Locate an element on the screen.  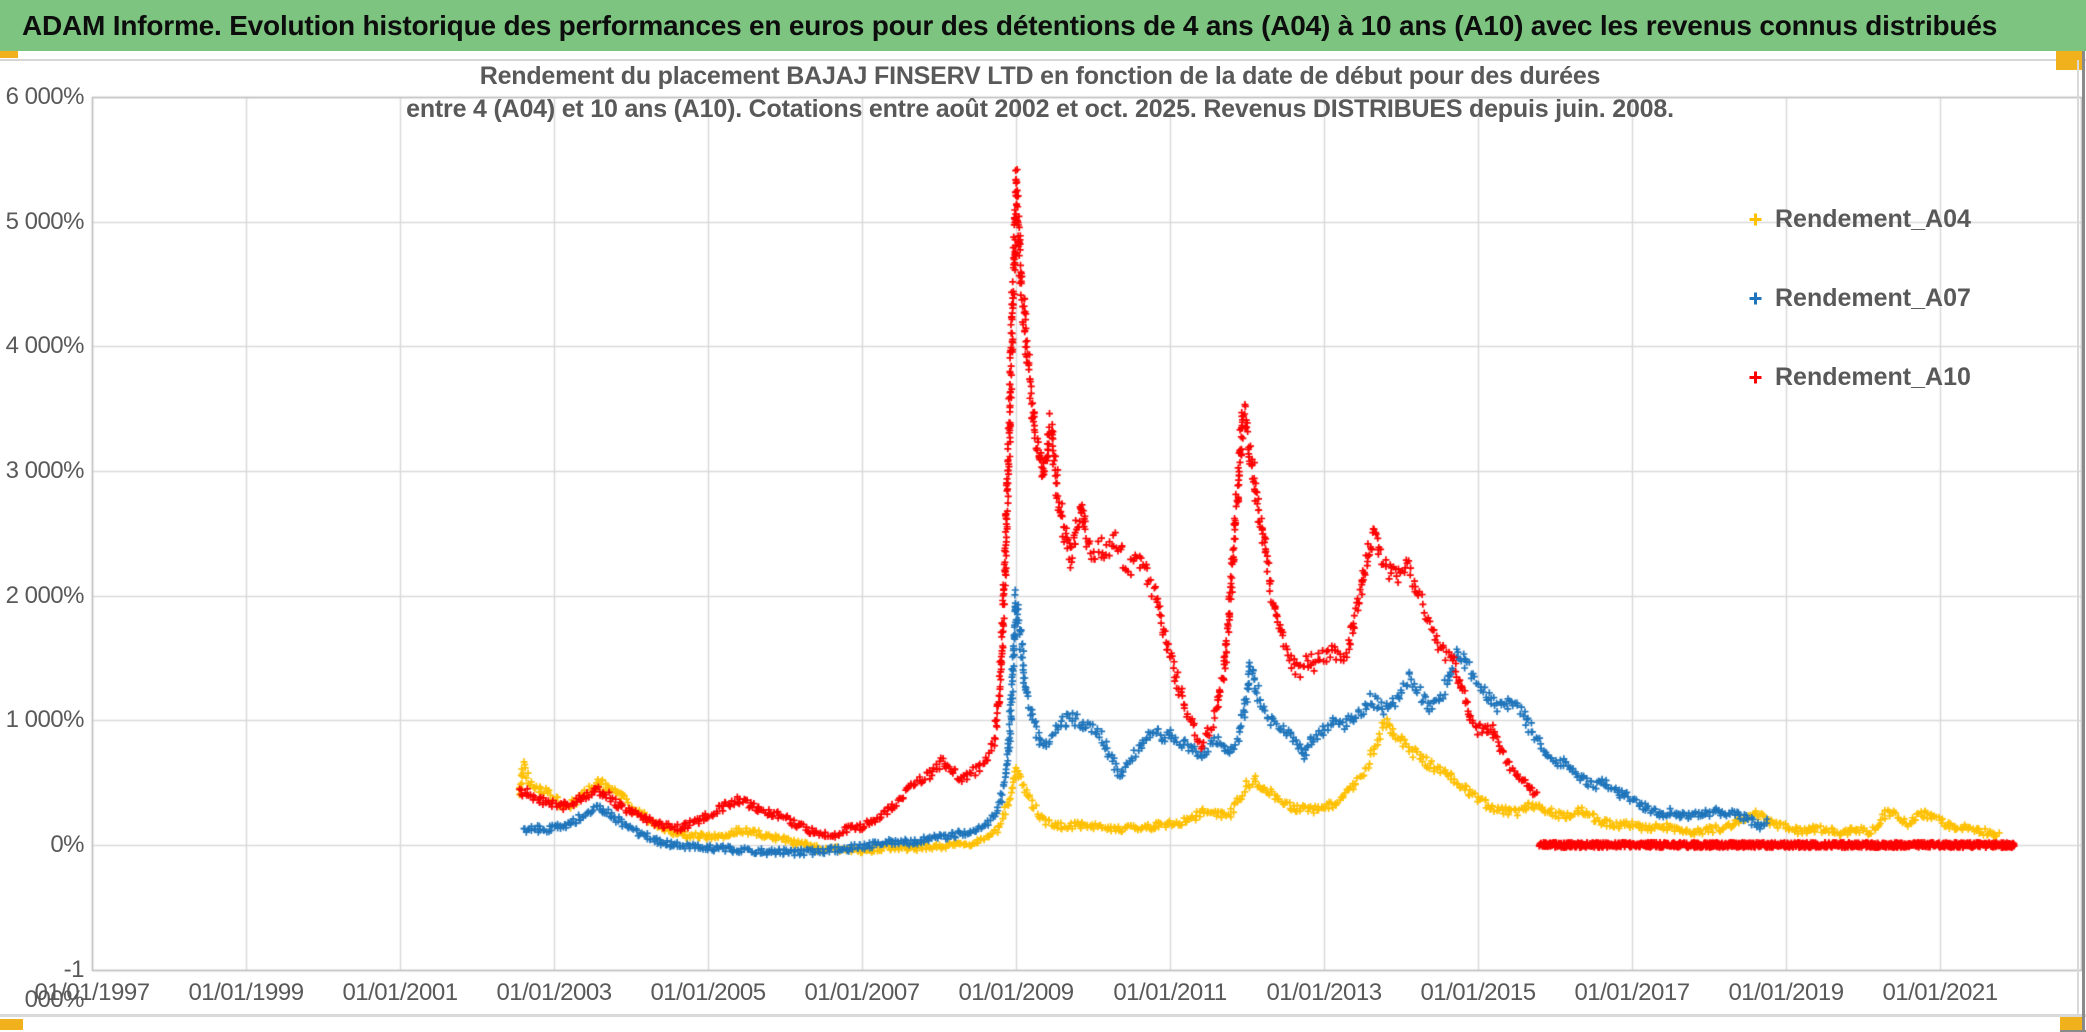
bottom-divider is located at coordinates (1043, 1015).